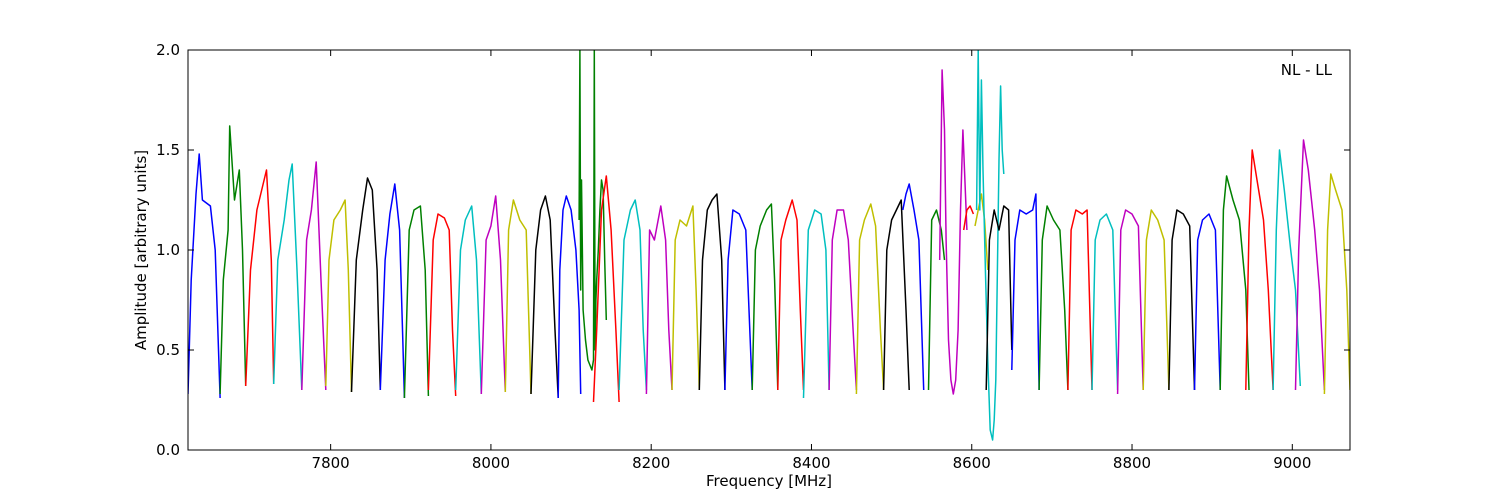 Image resolution: width=1500 pixels, height=500 pixels. What do you see at coordinates (168, 450) in the screenshot?
I see `y-tick-label: 0.0` at bounding box center [168, 450].